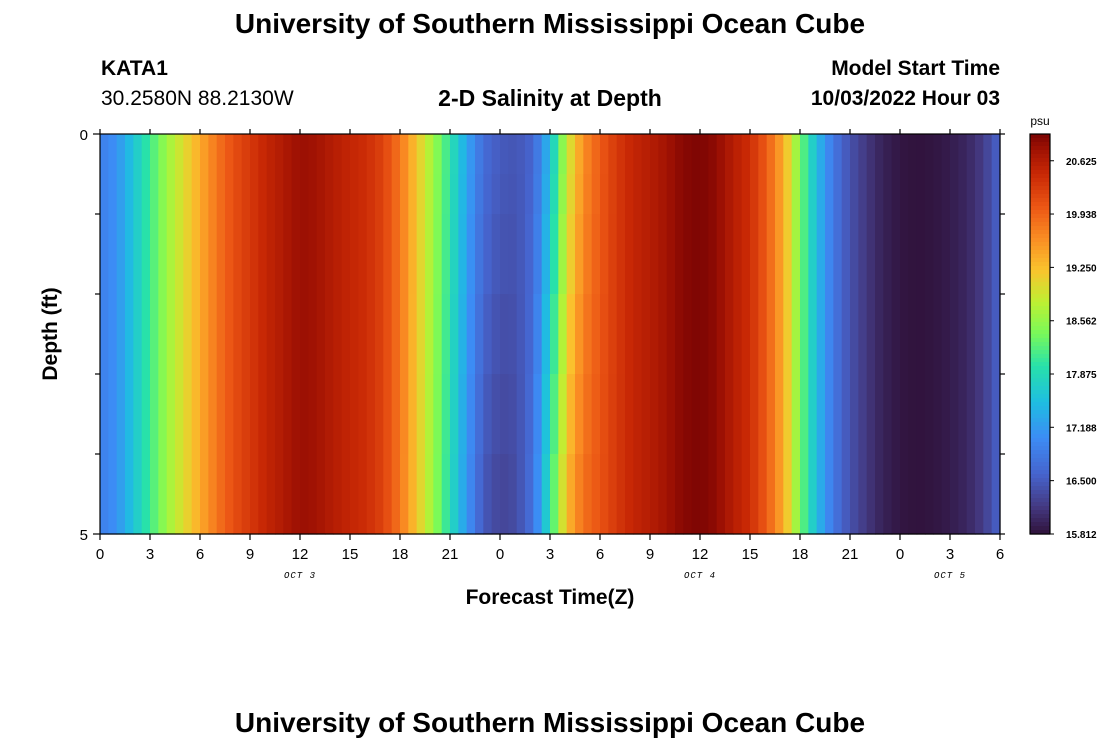  I want to click on date-label: OCT 4, so click(700, 576).